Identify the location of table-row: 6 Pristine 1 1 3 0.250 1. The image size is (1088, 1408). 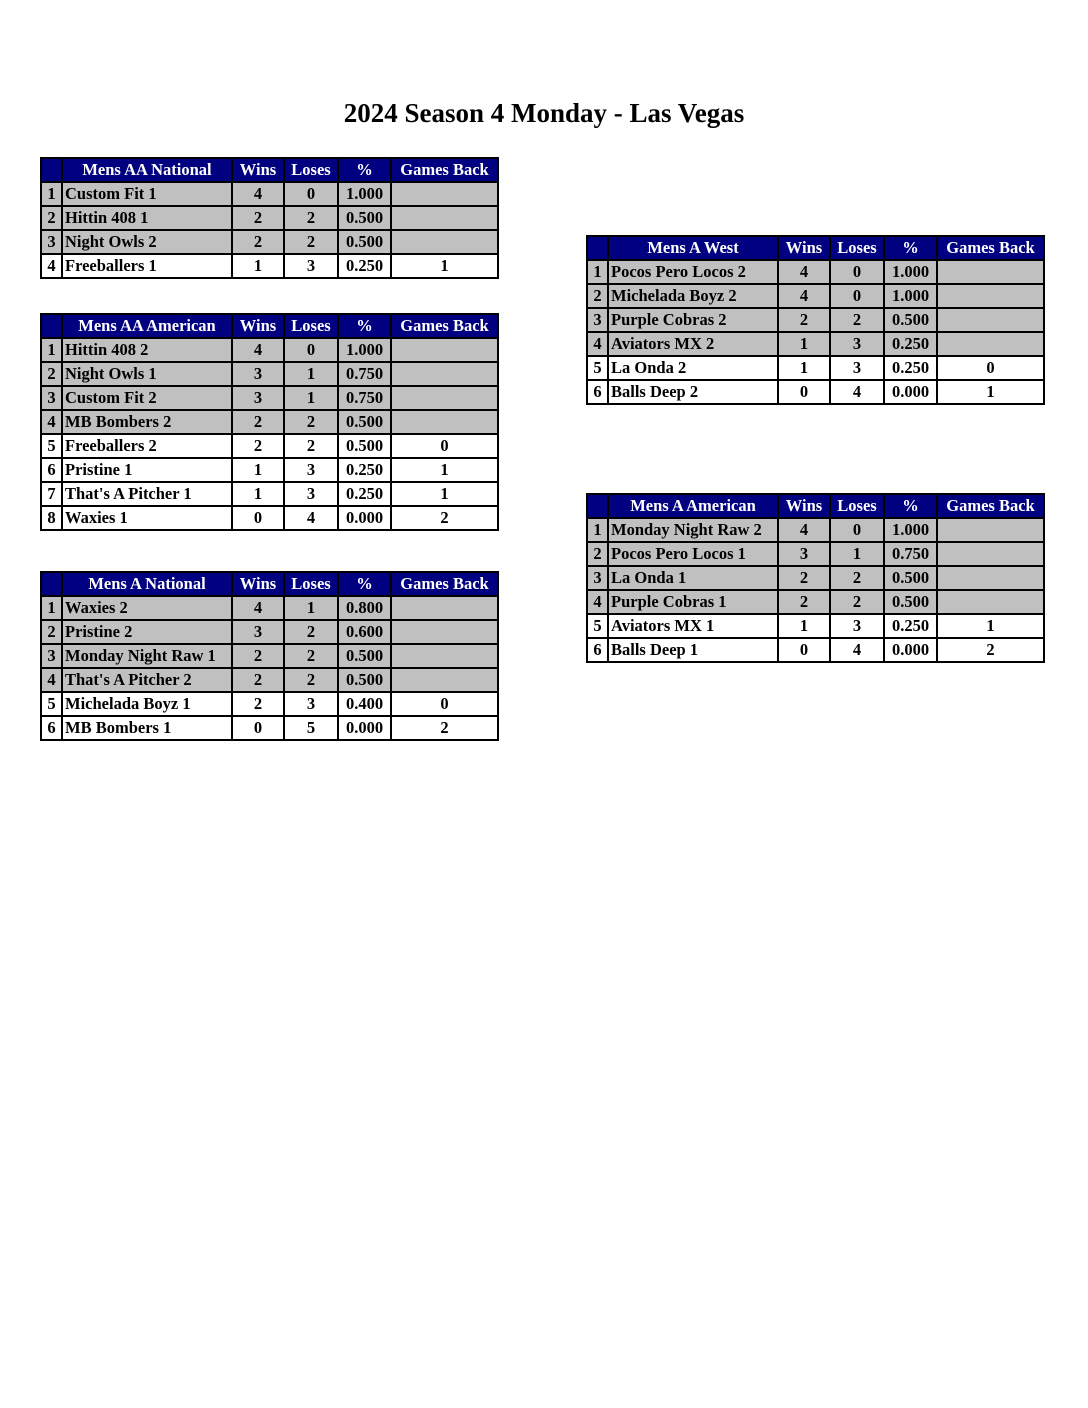
(269, 470).